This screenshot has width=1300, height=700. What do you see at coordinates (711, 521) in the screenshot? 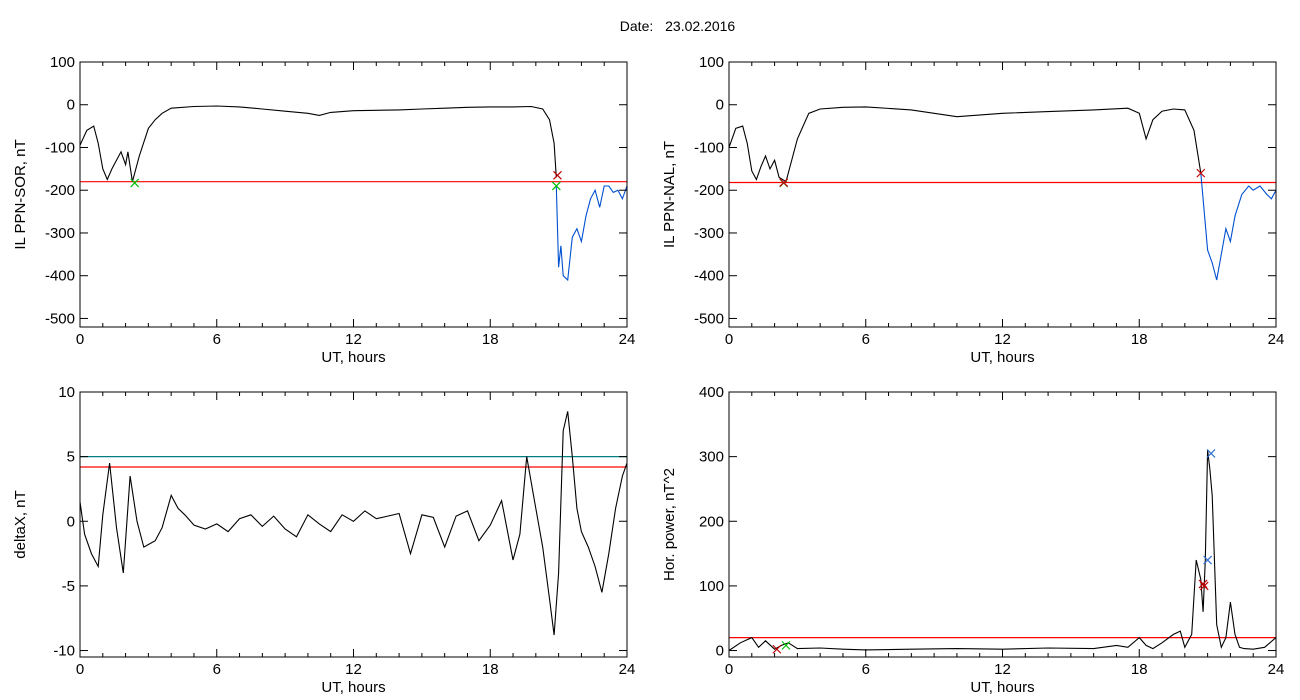
I see `y-tick-label: 200` at bounding box center [711, 521].